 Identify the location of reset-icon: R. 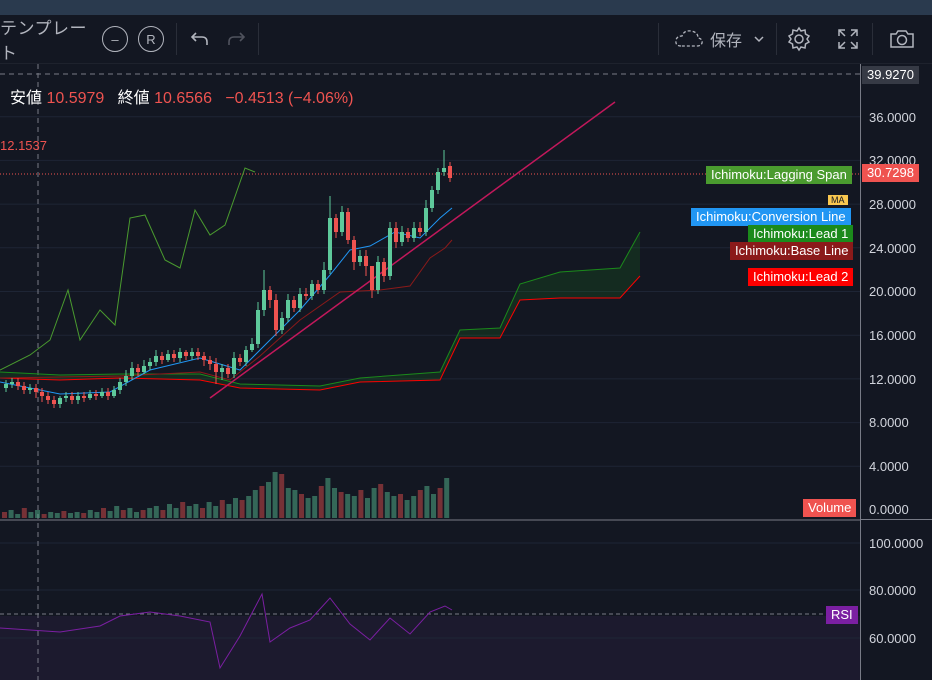
(151, 39).